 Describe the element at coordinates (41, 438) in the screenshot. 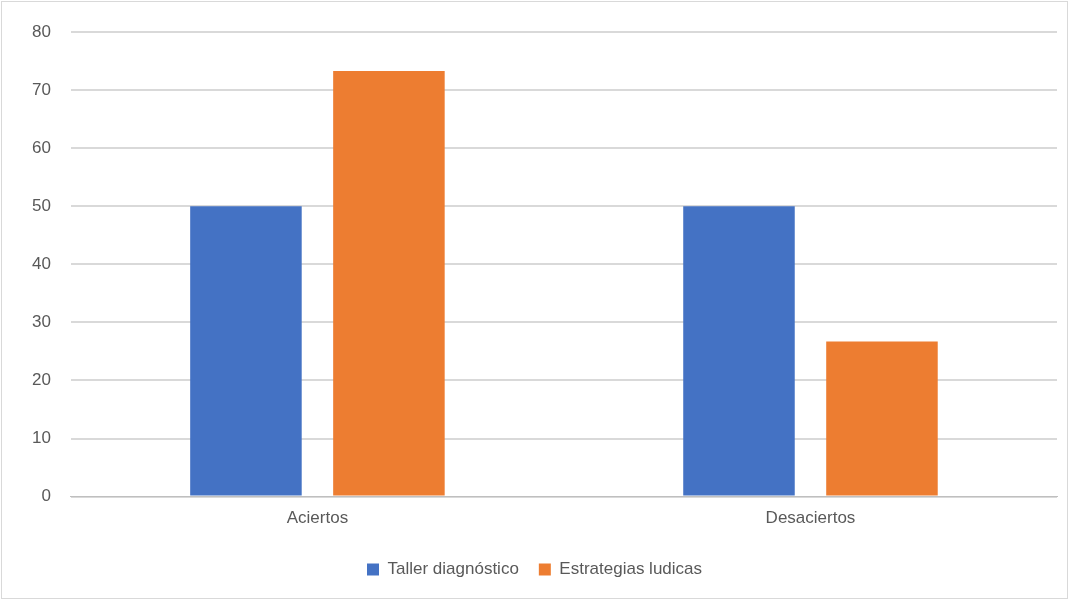

I see `y-tick-label: 10` at that location.